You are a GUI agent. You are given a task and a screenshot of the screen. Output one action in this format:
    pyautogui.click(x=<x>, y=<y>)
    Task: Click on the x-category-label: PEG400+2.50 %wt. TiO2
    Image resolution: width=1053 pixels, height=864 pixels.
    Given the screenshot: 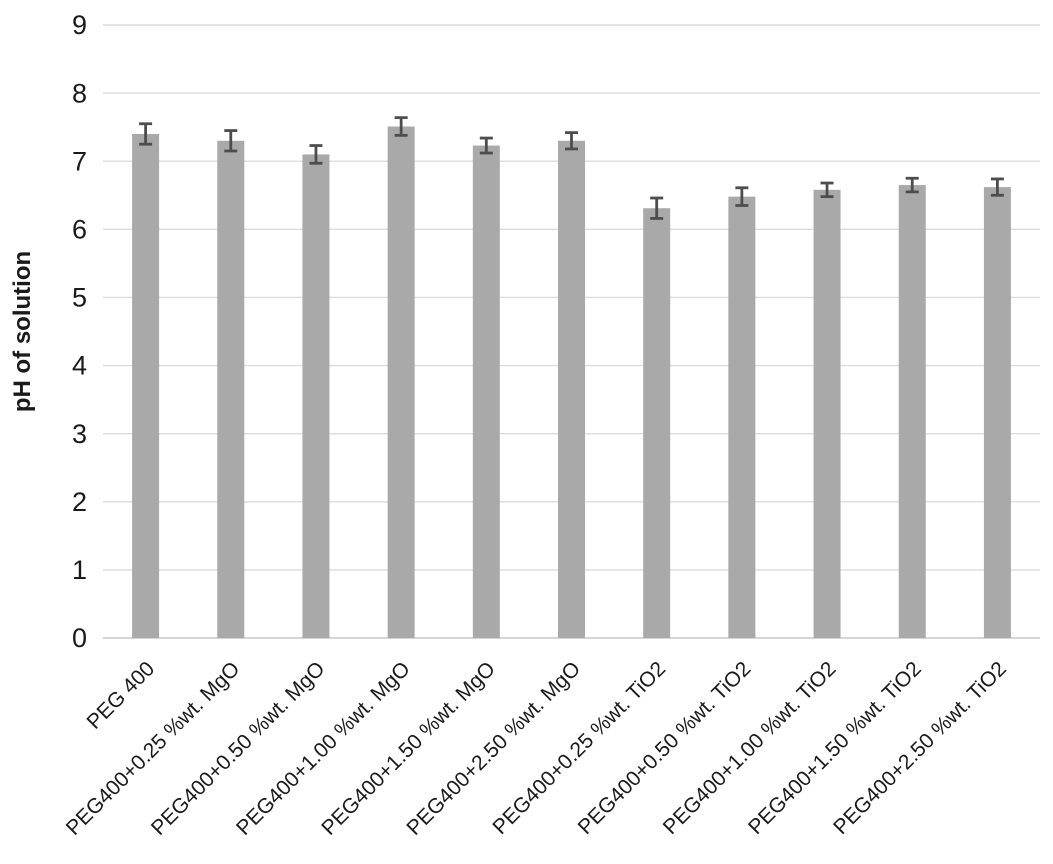 What is the action you would take?
    pyautogui.click(x=920, y=748)
    